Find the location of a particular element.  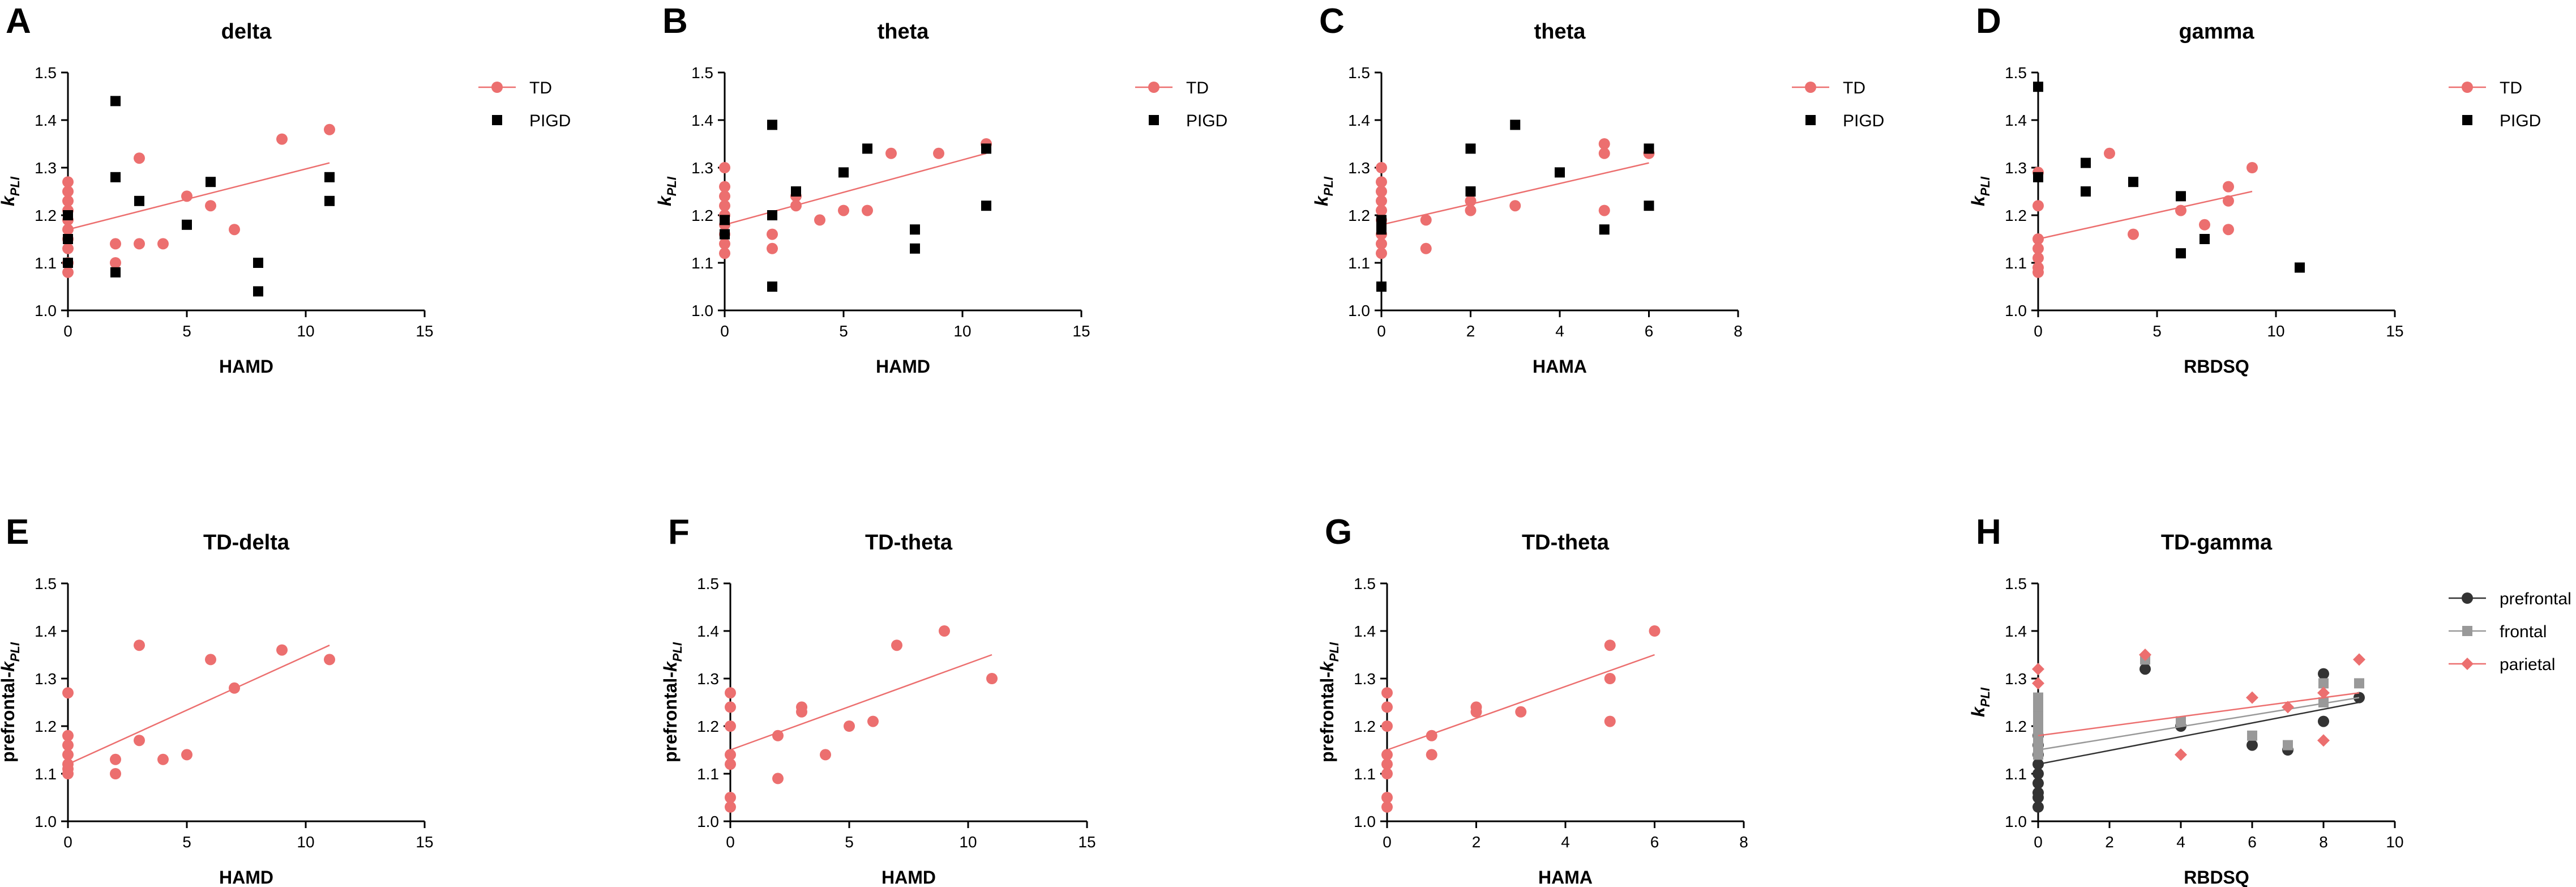

panel-d-fit-line-td is located at coordinates (2145, 215).